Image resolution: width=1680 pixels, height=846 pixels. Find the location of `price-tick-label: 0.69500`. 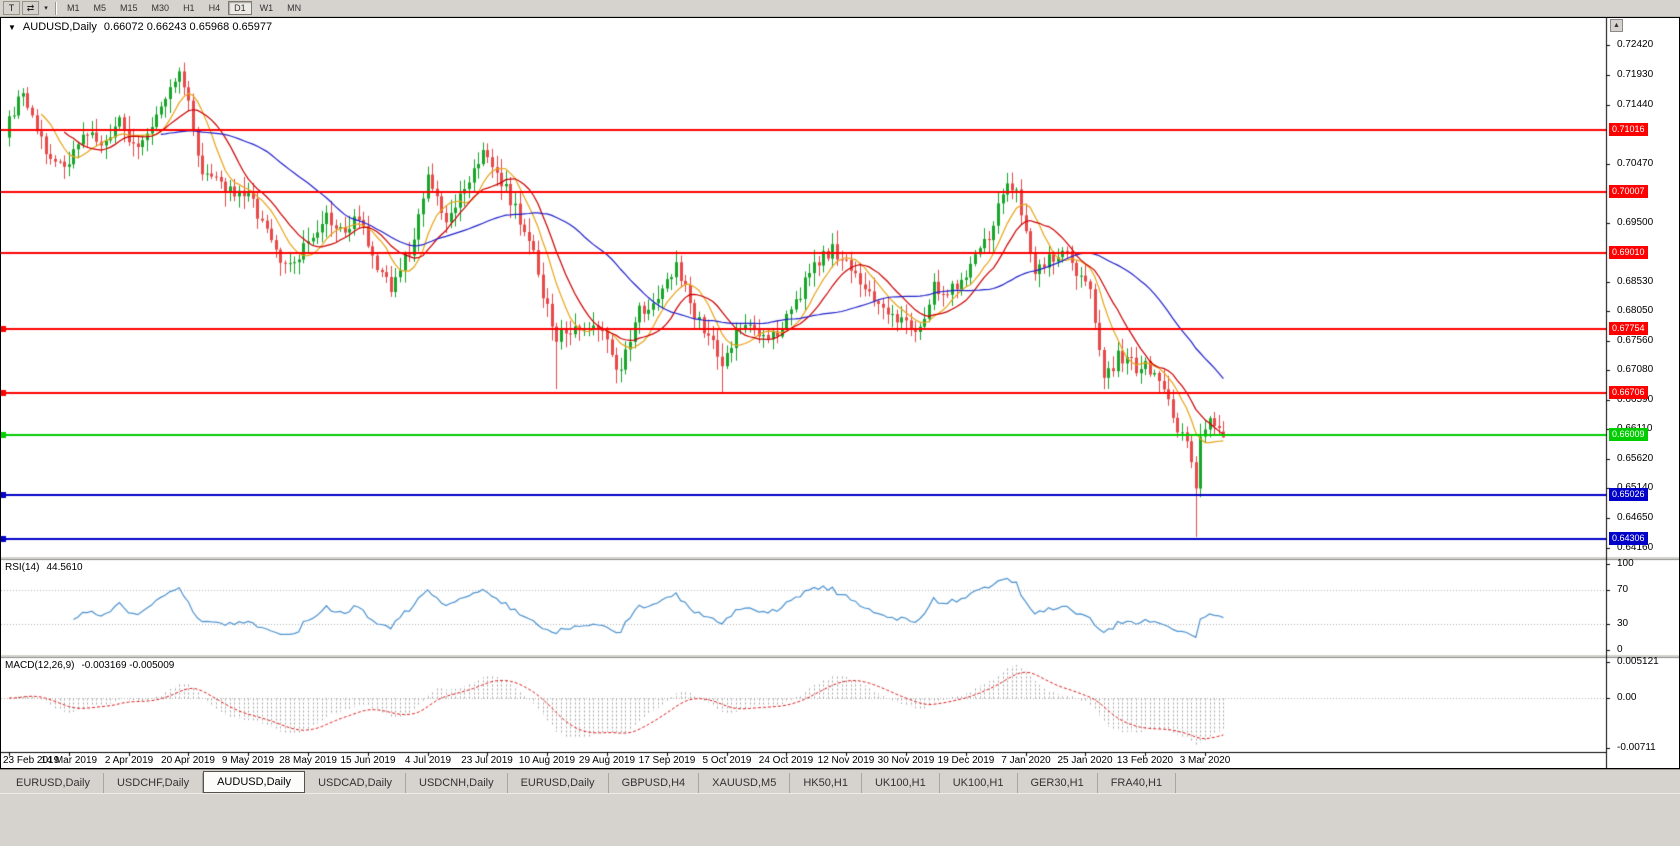

price-tick-label: 0.69500 is located at coordinates (1635, 222).